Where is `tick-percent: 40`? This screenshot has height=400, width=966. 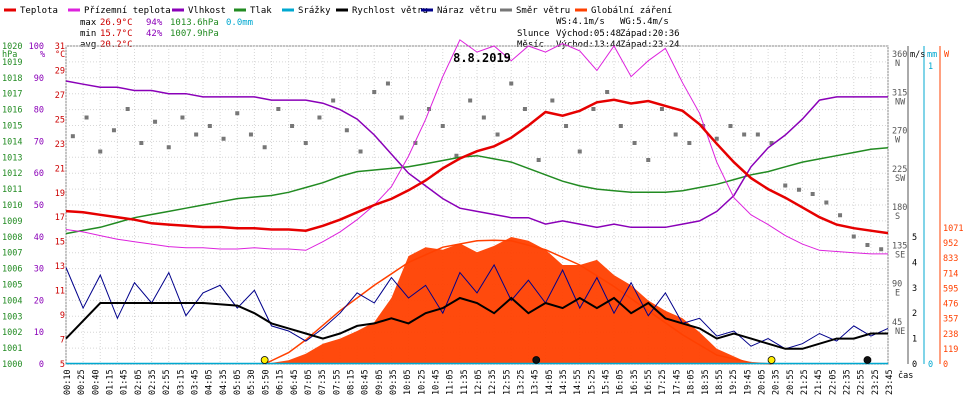 tick-percent: 40 is located at coordinates (39, 238).